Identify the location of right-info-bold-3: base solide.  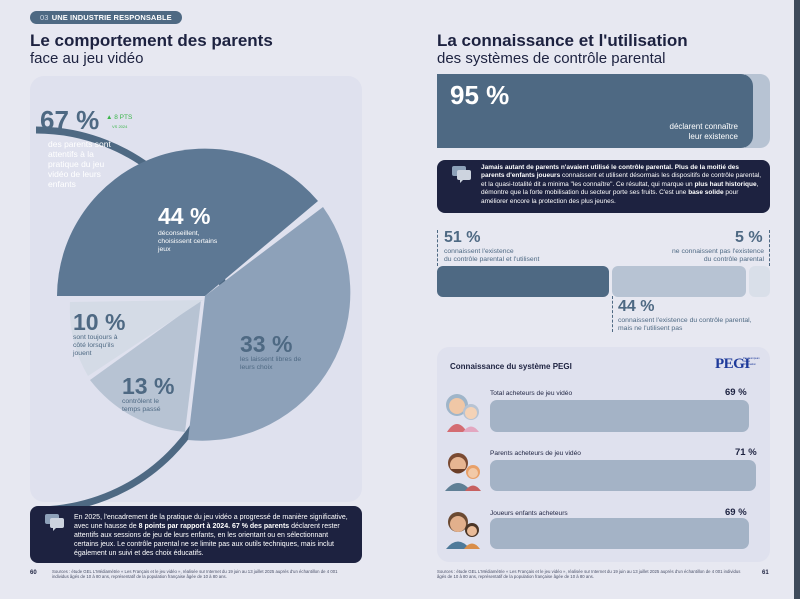
(706, 193).